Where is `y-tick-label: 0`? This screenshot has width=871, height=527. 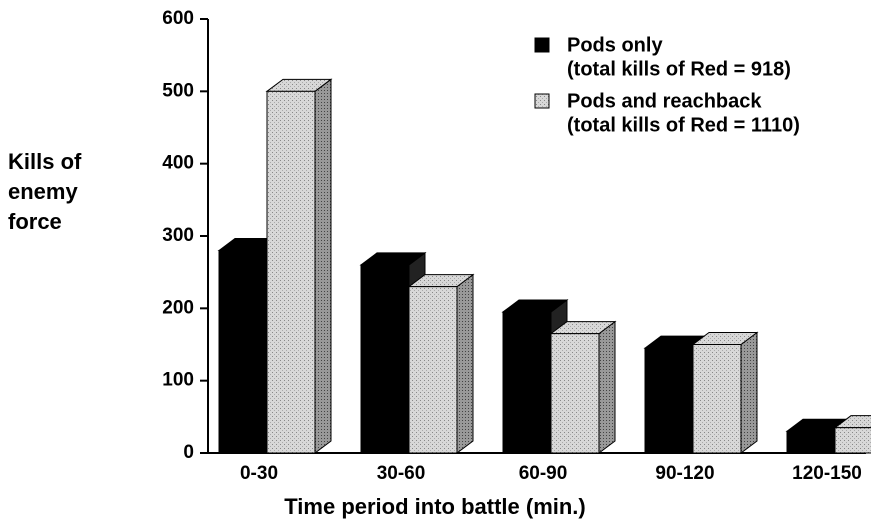 y-tick-label: 0 is located at coordinates (188, 452).